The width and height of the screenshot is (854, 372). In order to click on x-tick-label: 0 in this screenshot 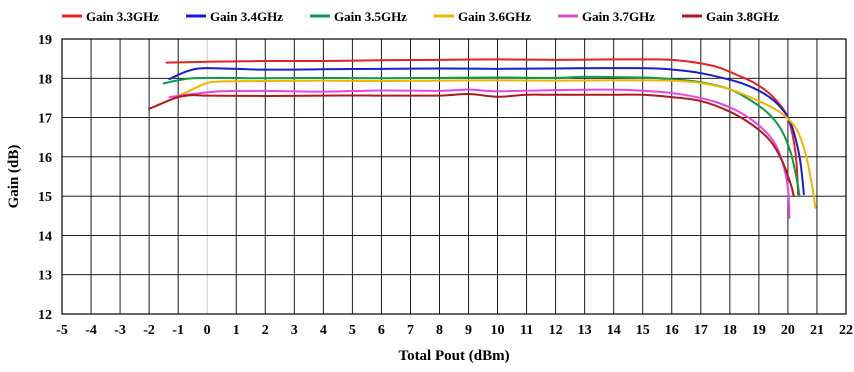, I will do `click(207, 330)`.